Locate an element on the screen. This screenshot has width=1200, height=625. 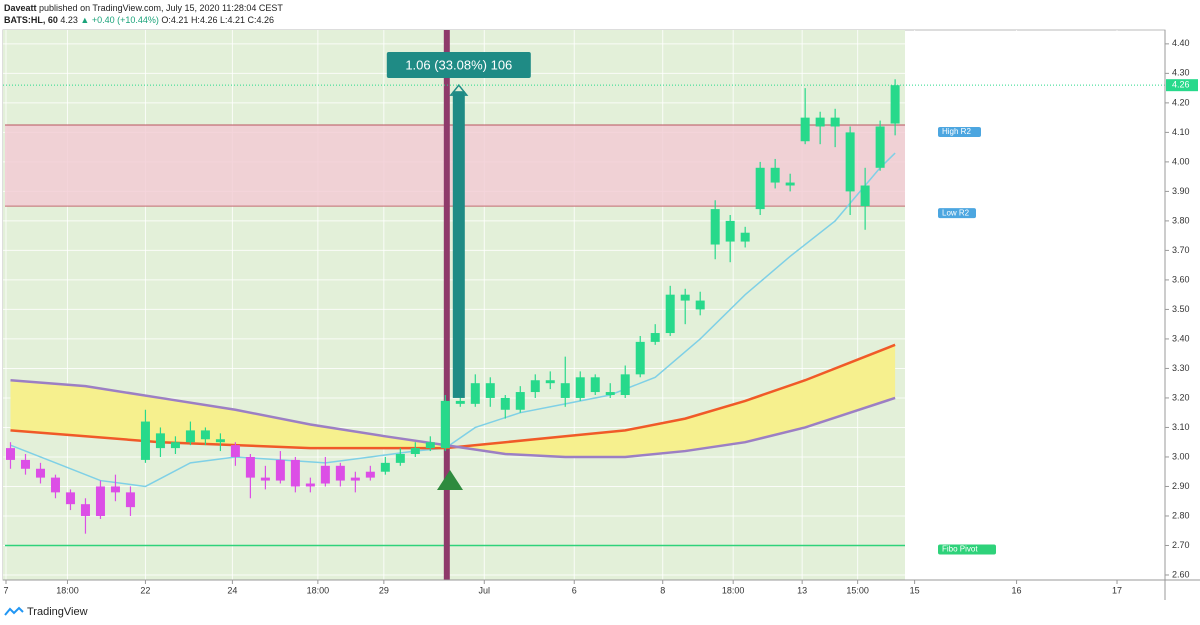
y-tick-label: 3.20 is located at coordinates (1181, 397).